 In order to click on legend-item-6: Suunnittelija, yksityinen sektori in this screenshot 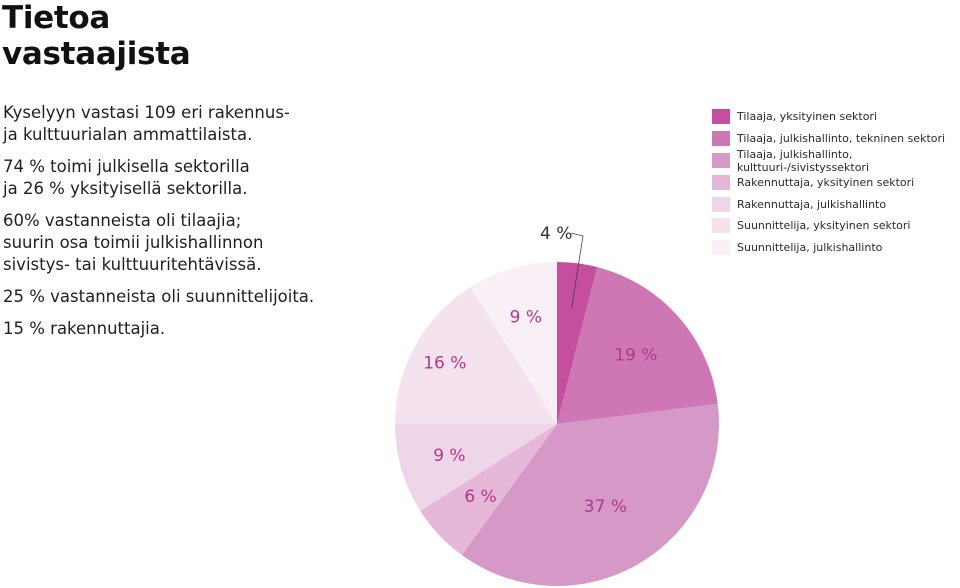, I will do `click(836, 226)`.